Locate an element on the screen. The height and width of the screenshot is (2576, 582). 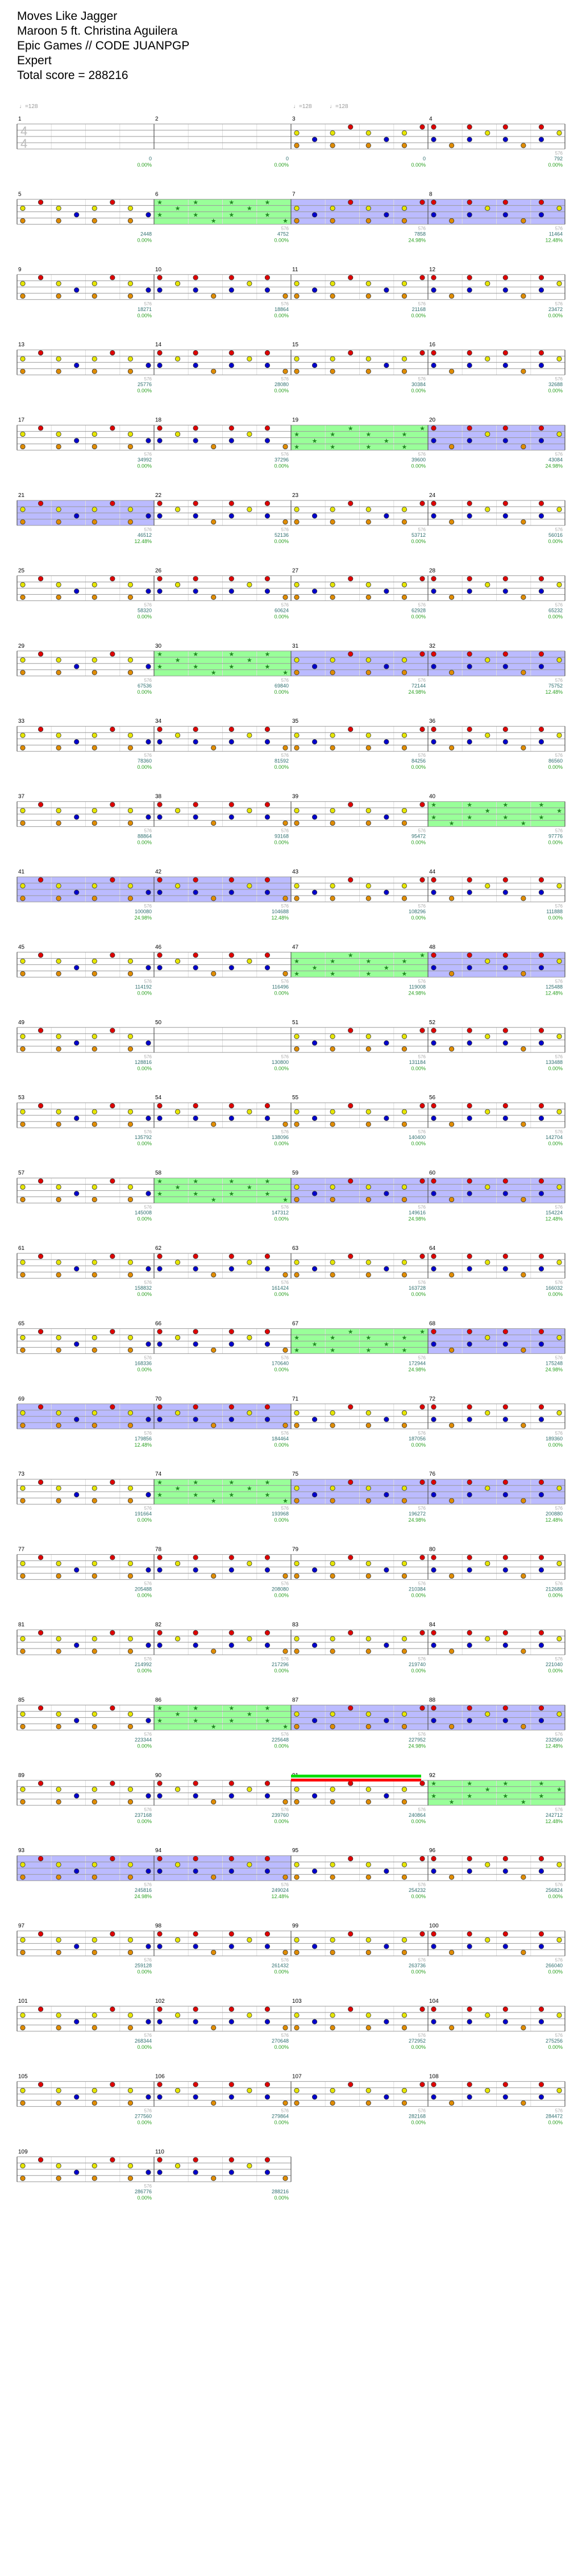
measure-number: 15 is located at coordinates (295, 345).